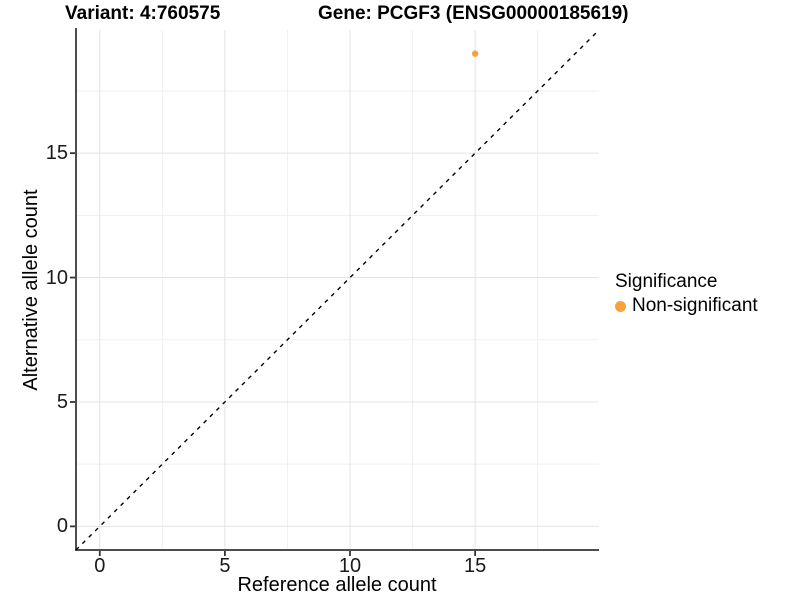  What do you see at coordinates (337, 585) in the screenshot?
I see `x-axis-label: Reference allele count` at bounding box center [337, 585].